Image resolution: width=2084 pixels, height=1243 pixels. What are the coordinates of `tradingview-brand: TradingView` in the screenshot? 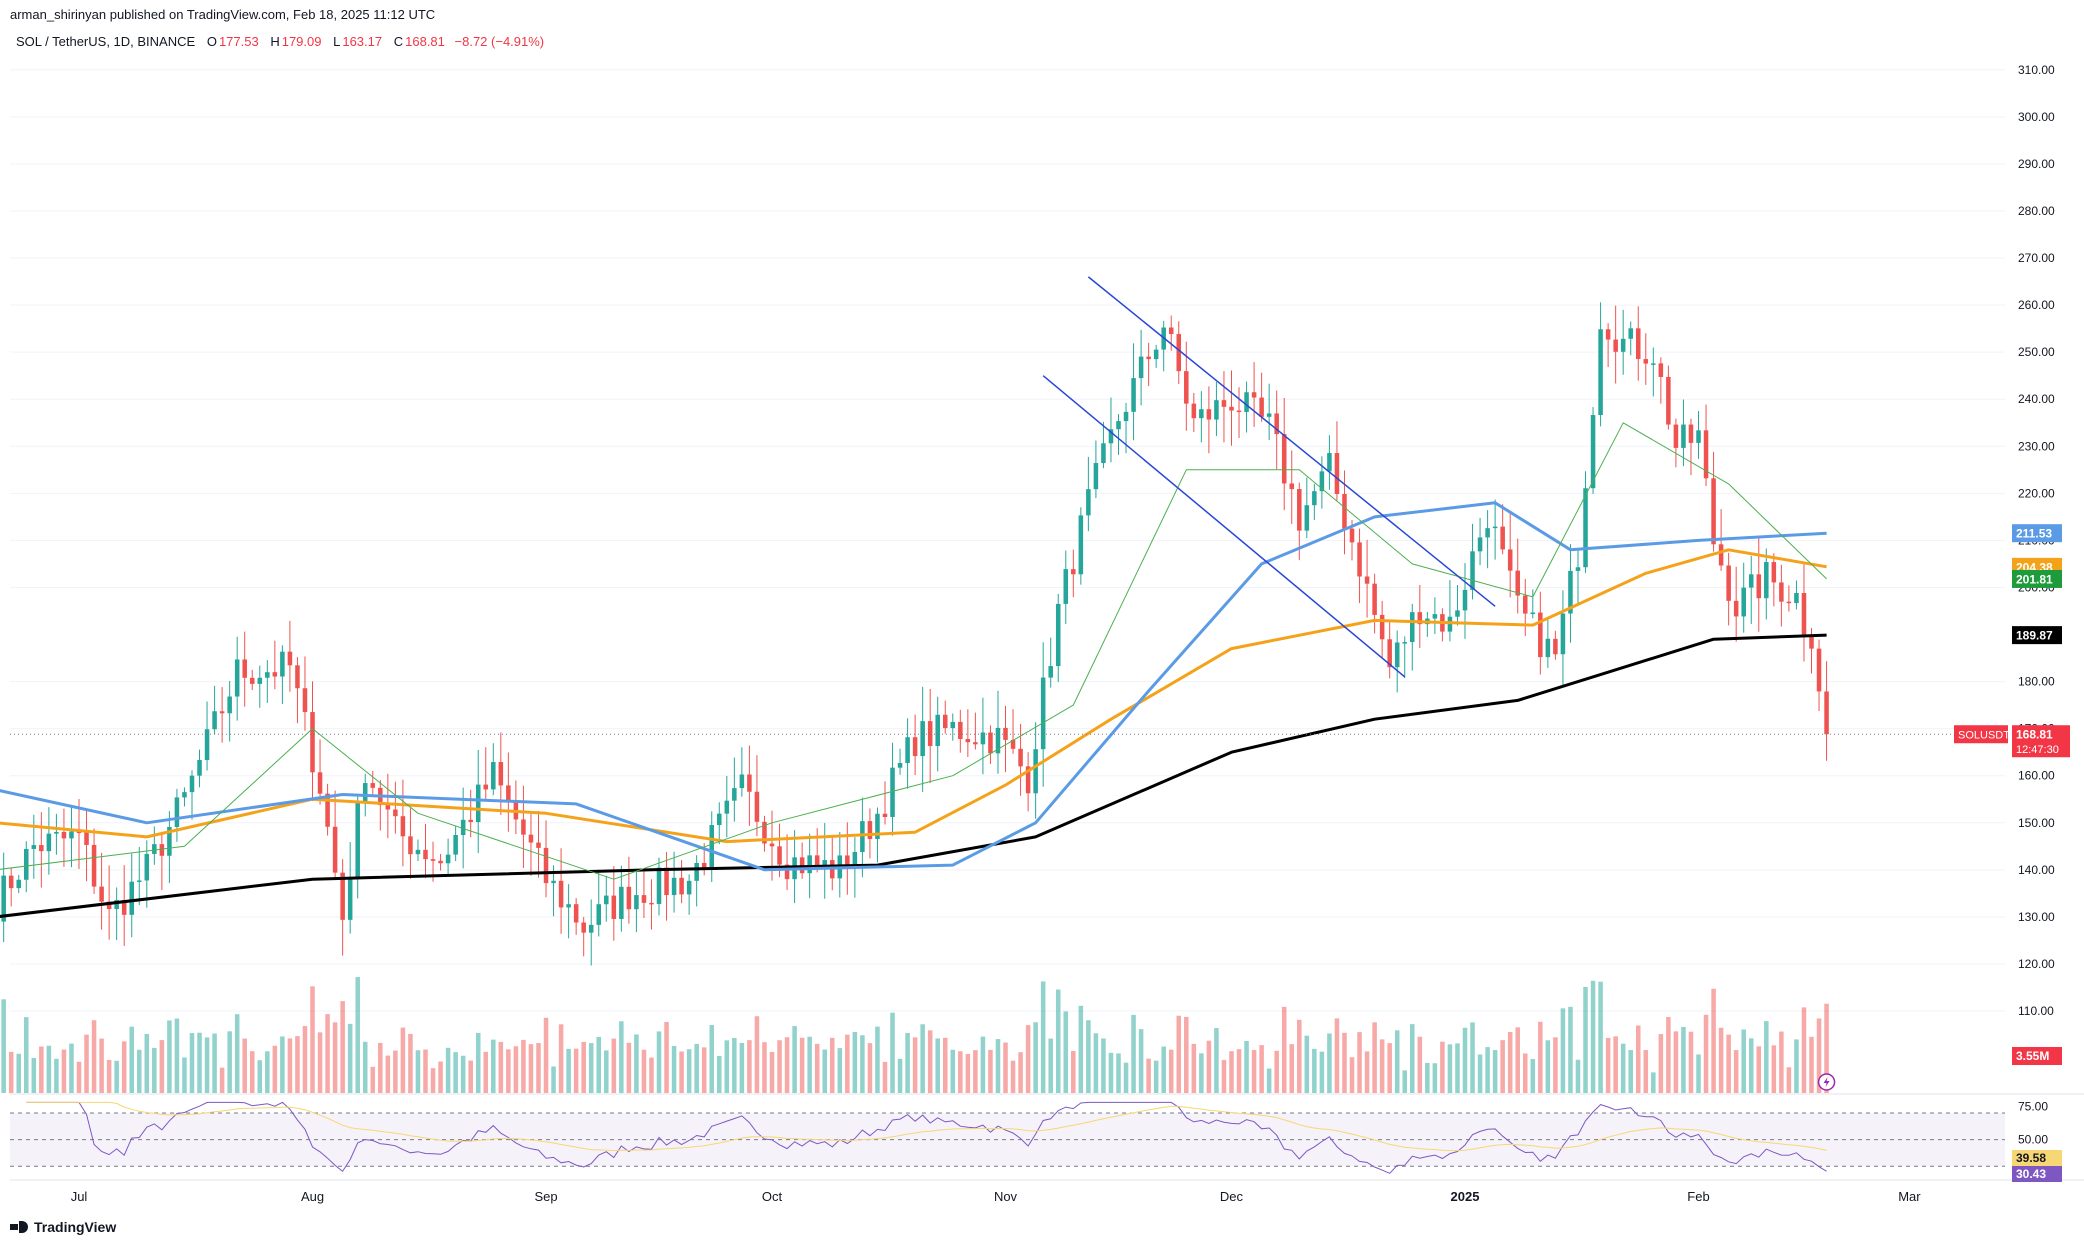 It's located at (63, 1227).